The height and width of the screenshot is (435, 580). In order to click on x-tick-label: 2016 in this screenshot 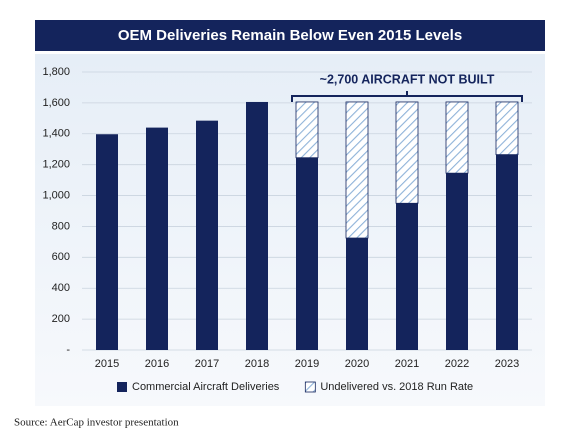, I will do `click(157, 364)`.